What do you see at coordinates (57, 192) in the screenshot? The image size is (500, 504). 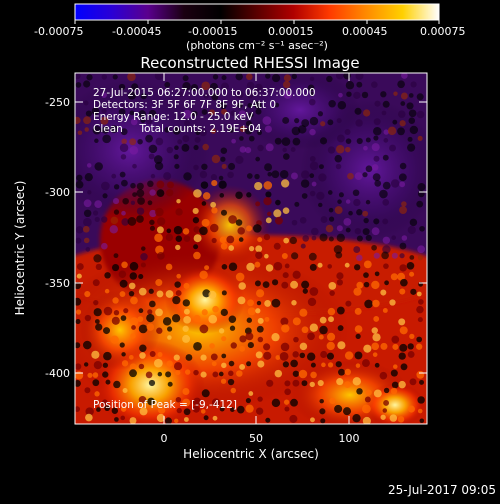 I see `y-tick-label: -300` at bounding box center [57, 192].